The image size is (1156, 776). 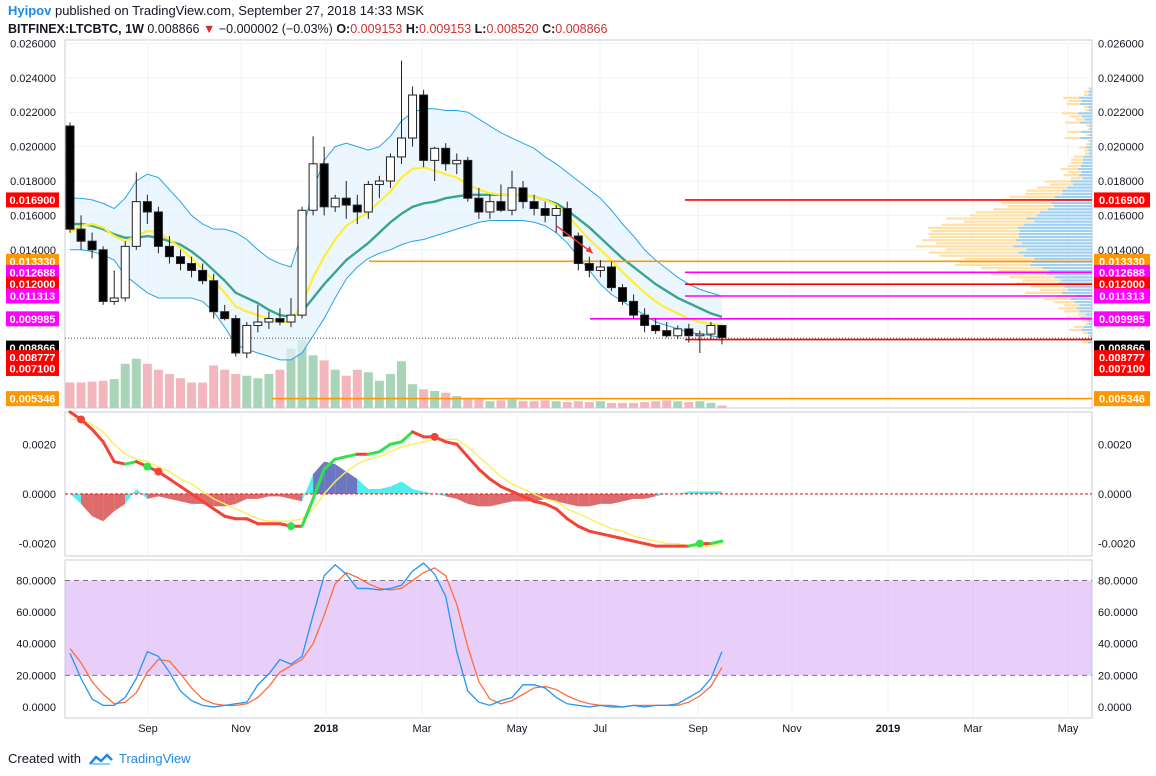 What do you see at coordinates (792, 729) in the screenshot?
I see `x-tick-label: Nov` at bounding box center [792, 729].